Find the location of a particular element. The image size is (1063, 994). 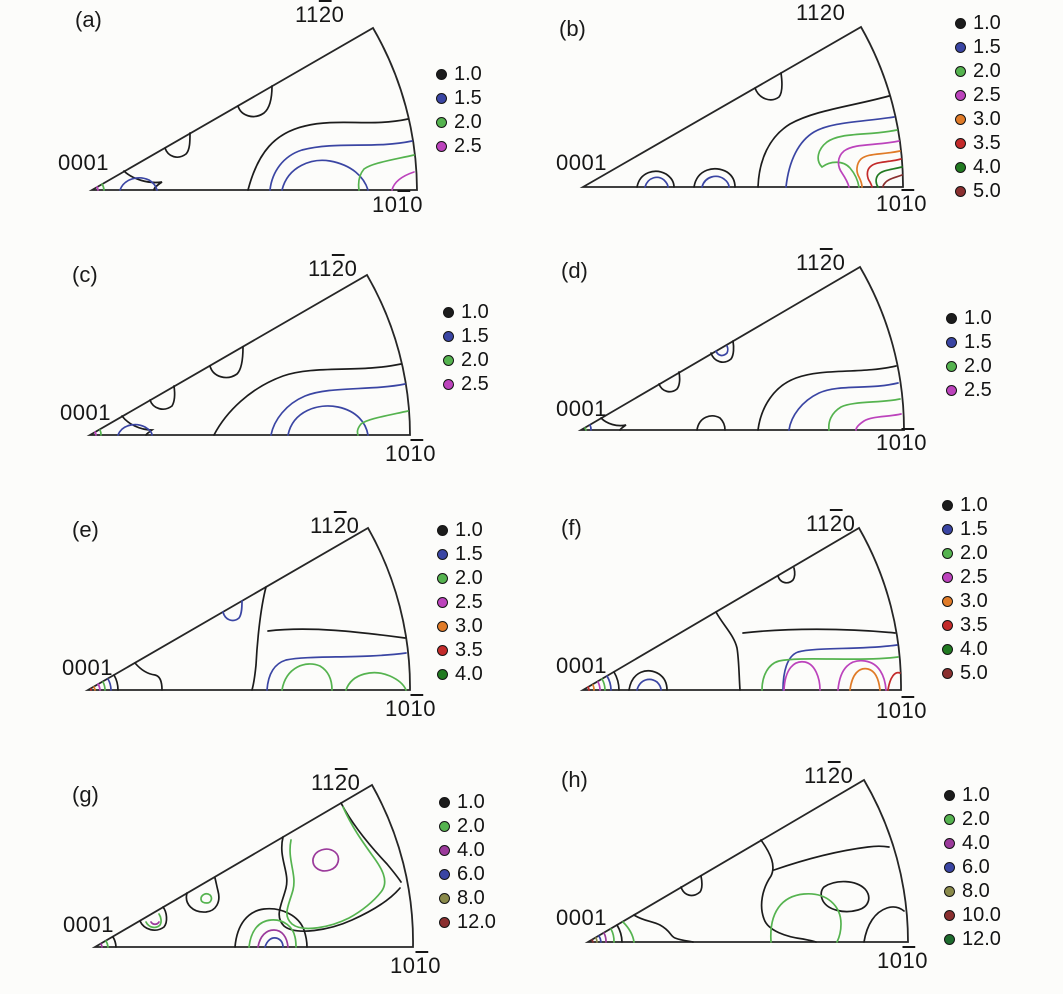

legend-item: 4.0 is located at coordinates (467, 850).